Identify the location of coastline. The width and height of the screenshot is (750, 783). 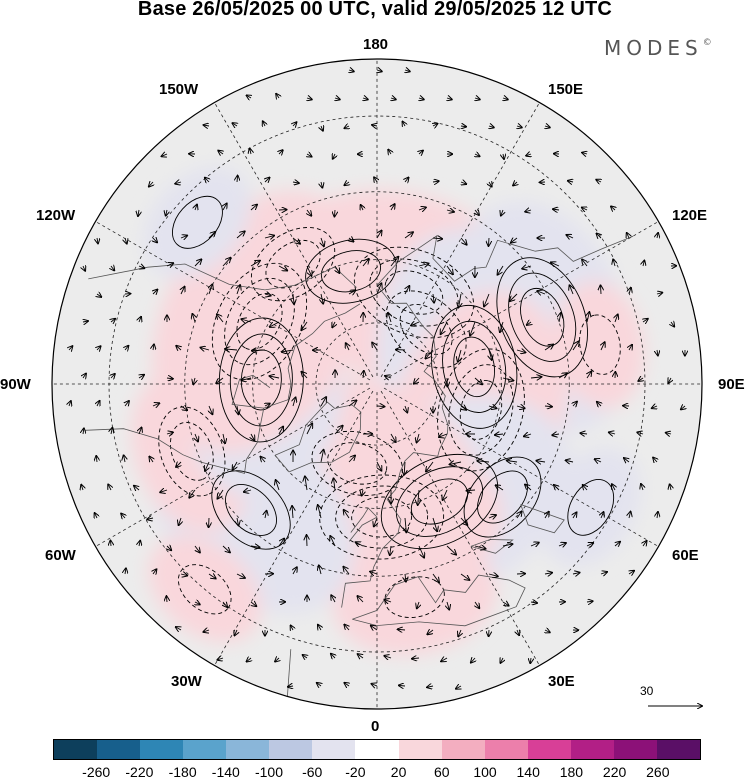
(318, 437).